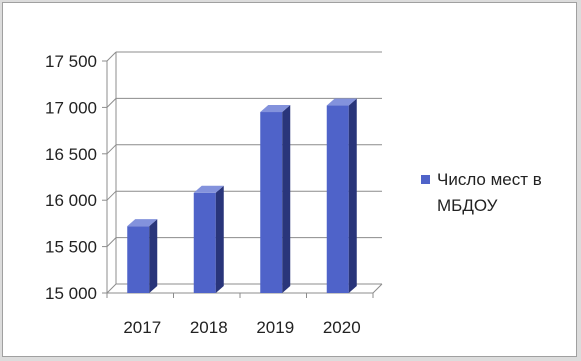 The height and width of the screenshot is (361, 581). I want to click on floor-edge, so click(377, 288).